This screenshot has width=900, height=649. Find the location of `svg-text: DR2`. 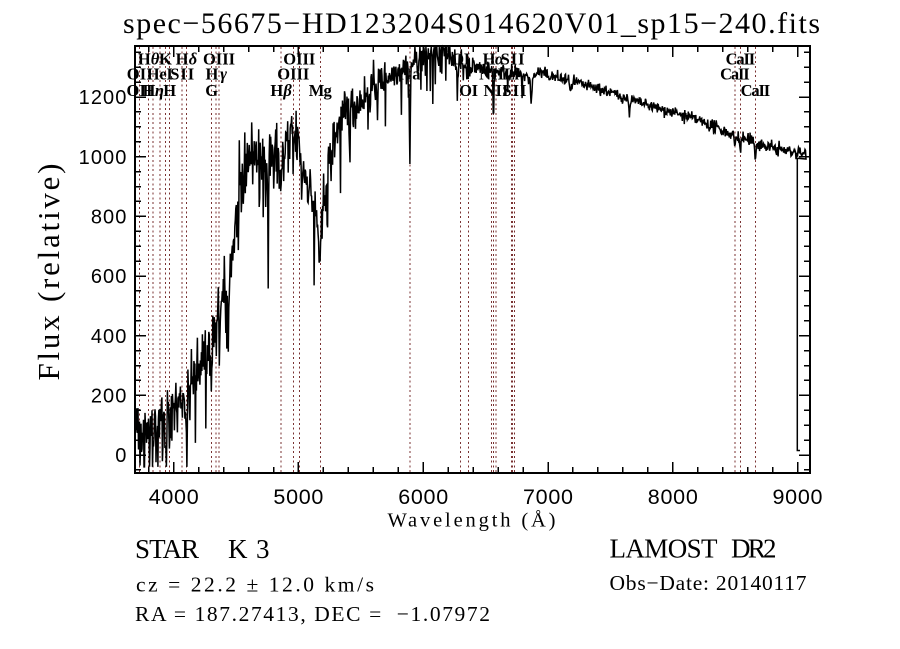

svg-text: DR2 is located at coordinates (754, 549).